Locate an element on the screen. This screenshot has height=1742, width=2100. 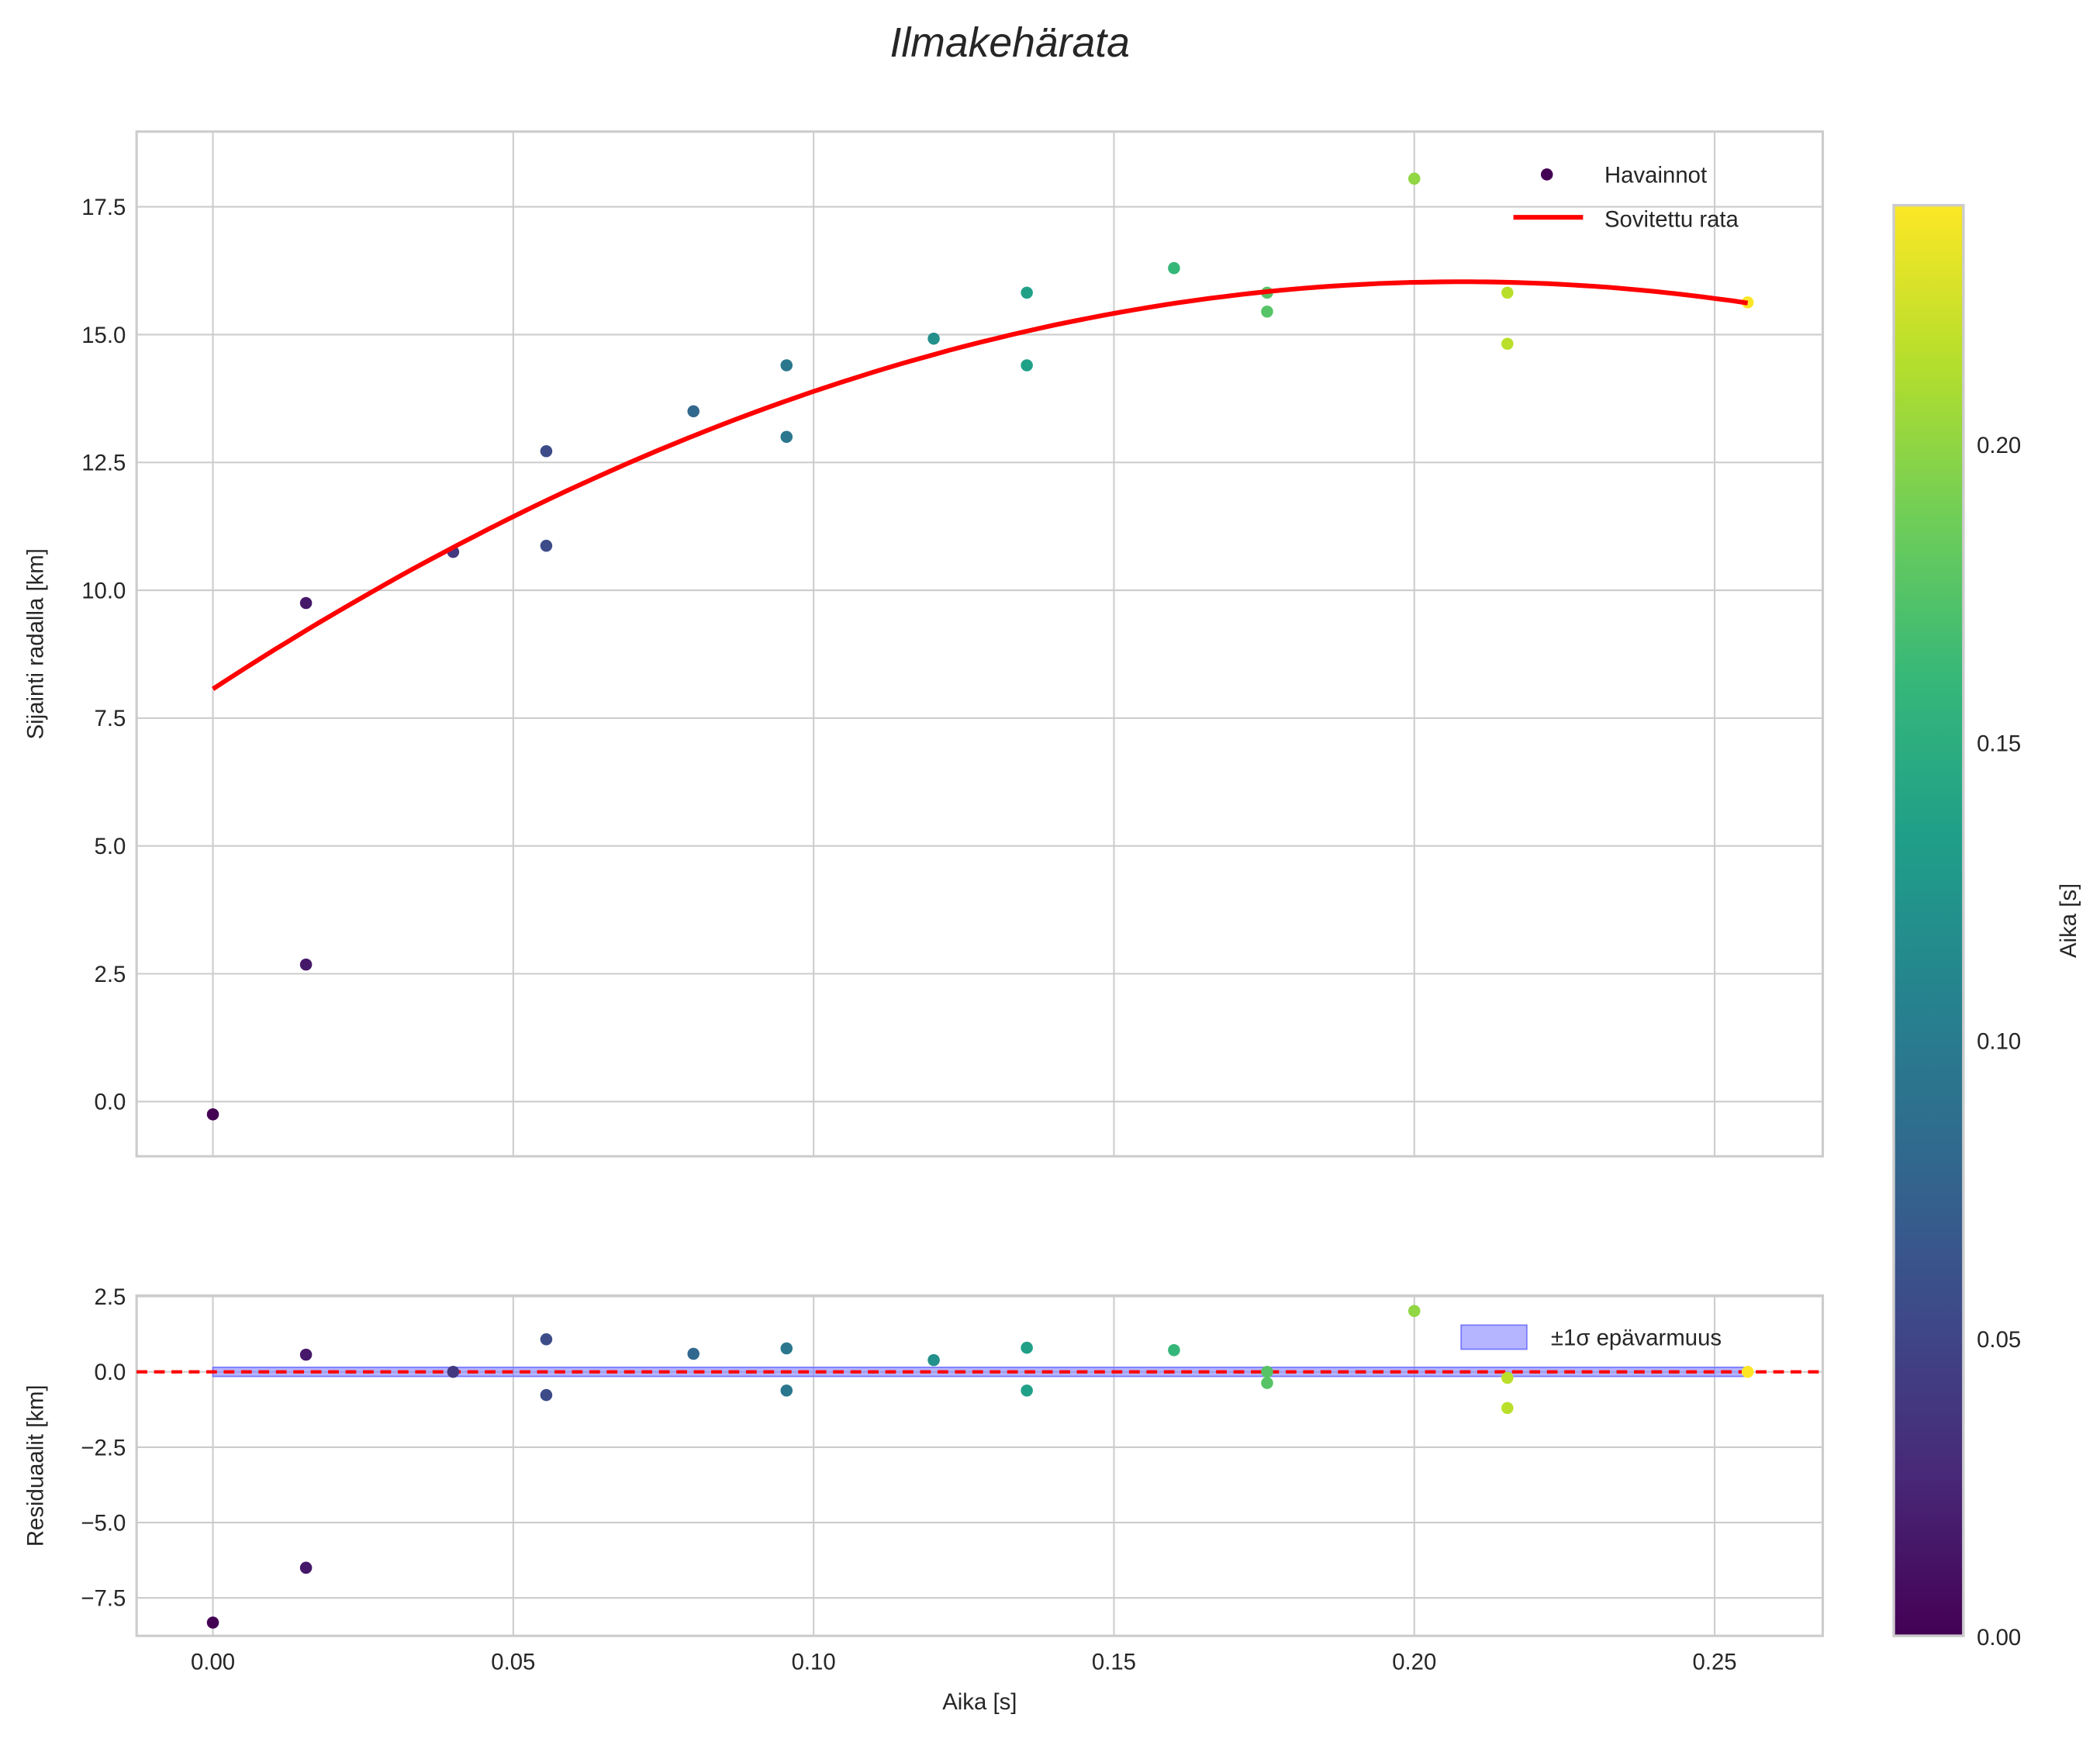
colorbar-tick-label: 0.15 is located at coordinates (1999, 743).